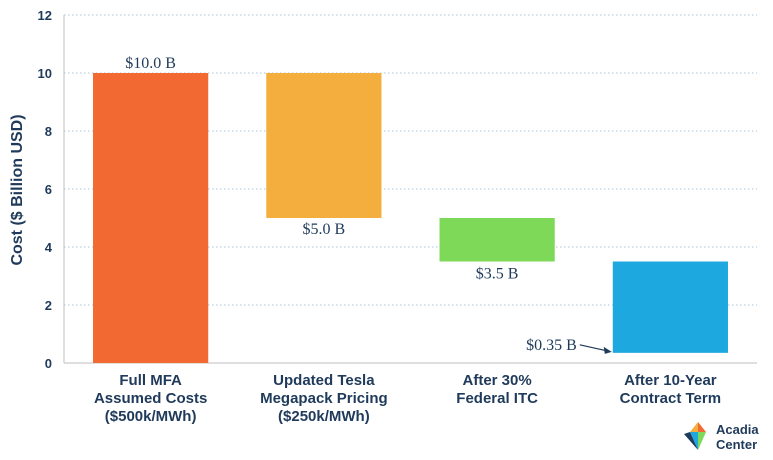  I want to click on x-category-label: Federal ITC, so click(497, 398).